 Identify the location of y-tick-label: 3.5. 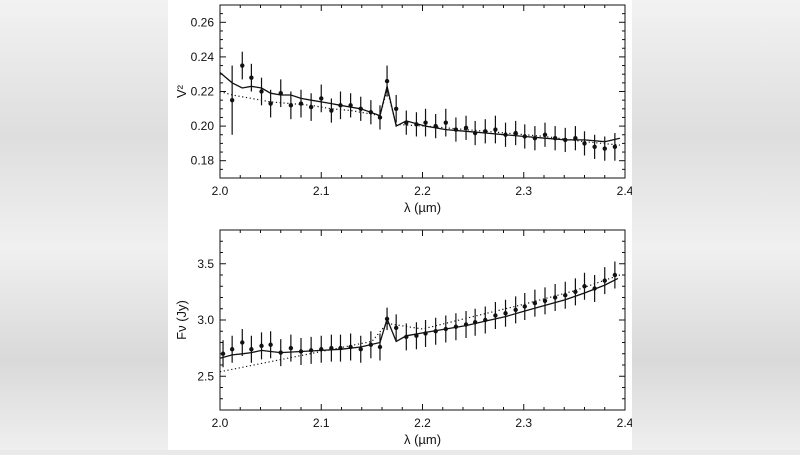
(205, 264).